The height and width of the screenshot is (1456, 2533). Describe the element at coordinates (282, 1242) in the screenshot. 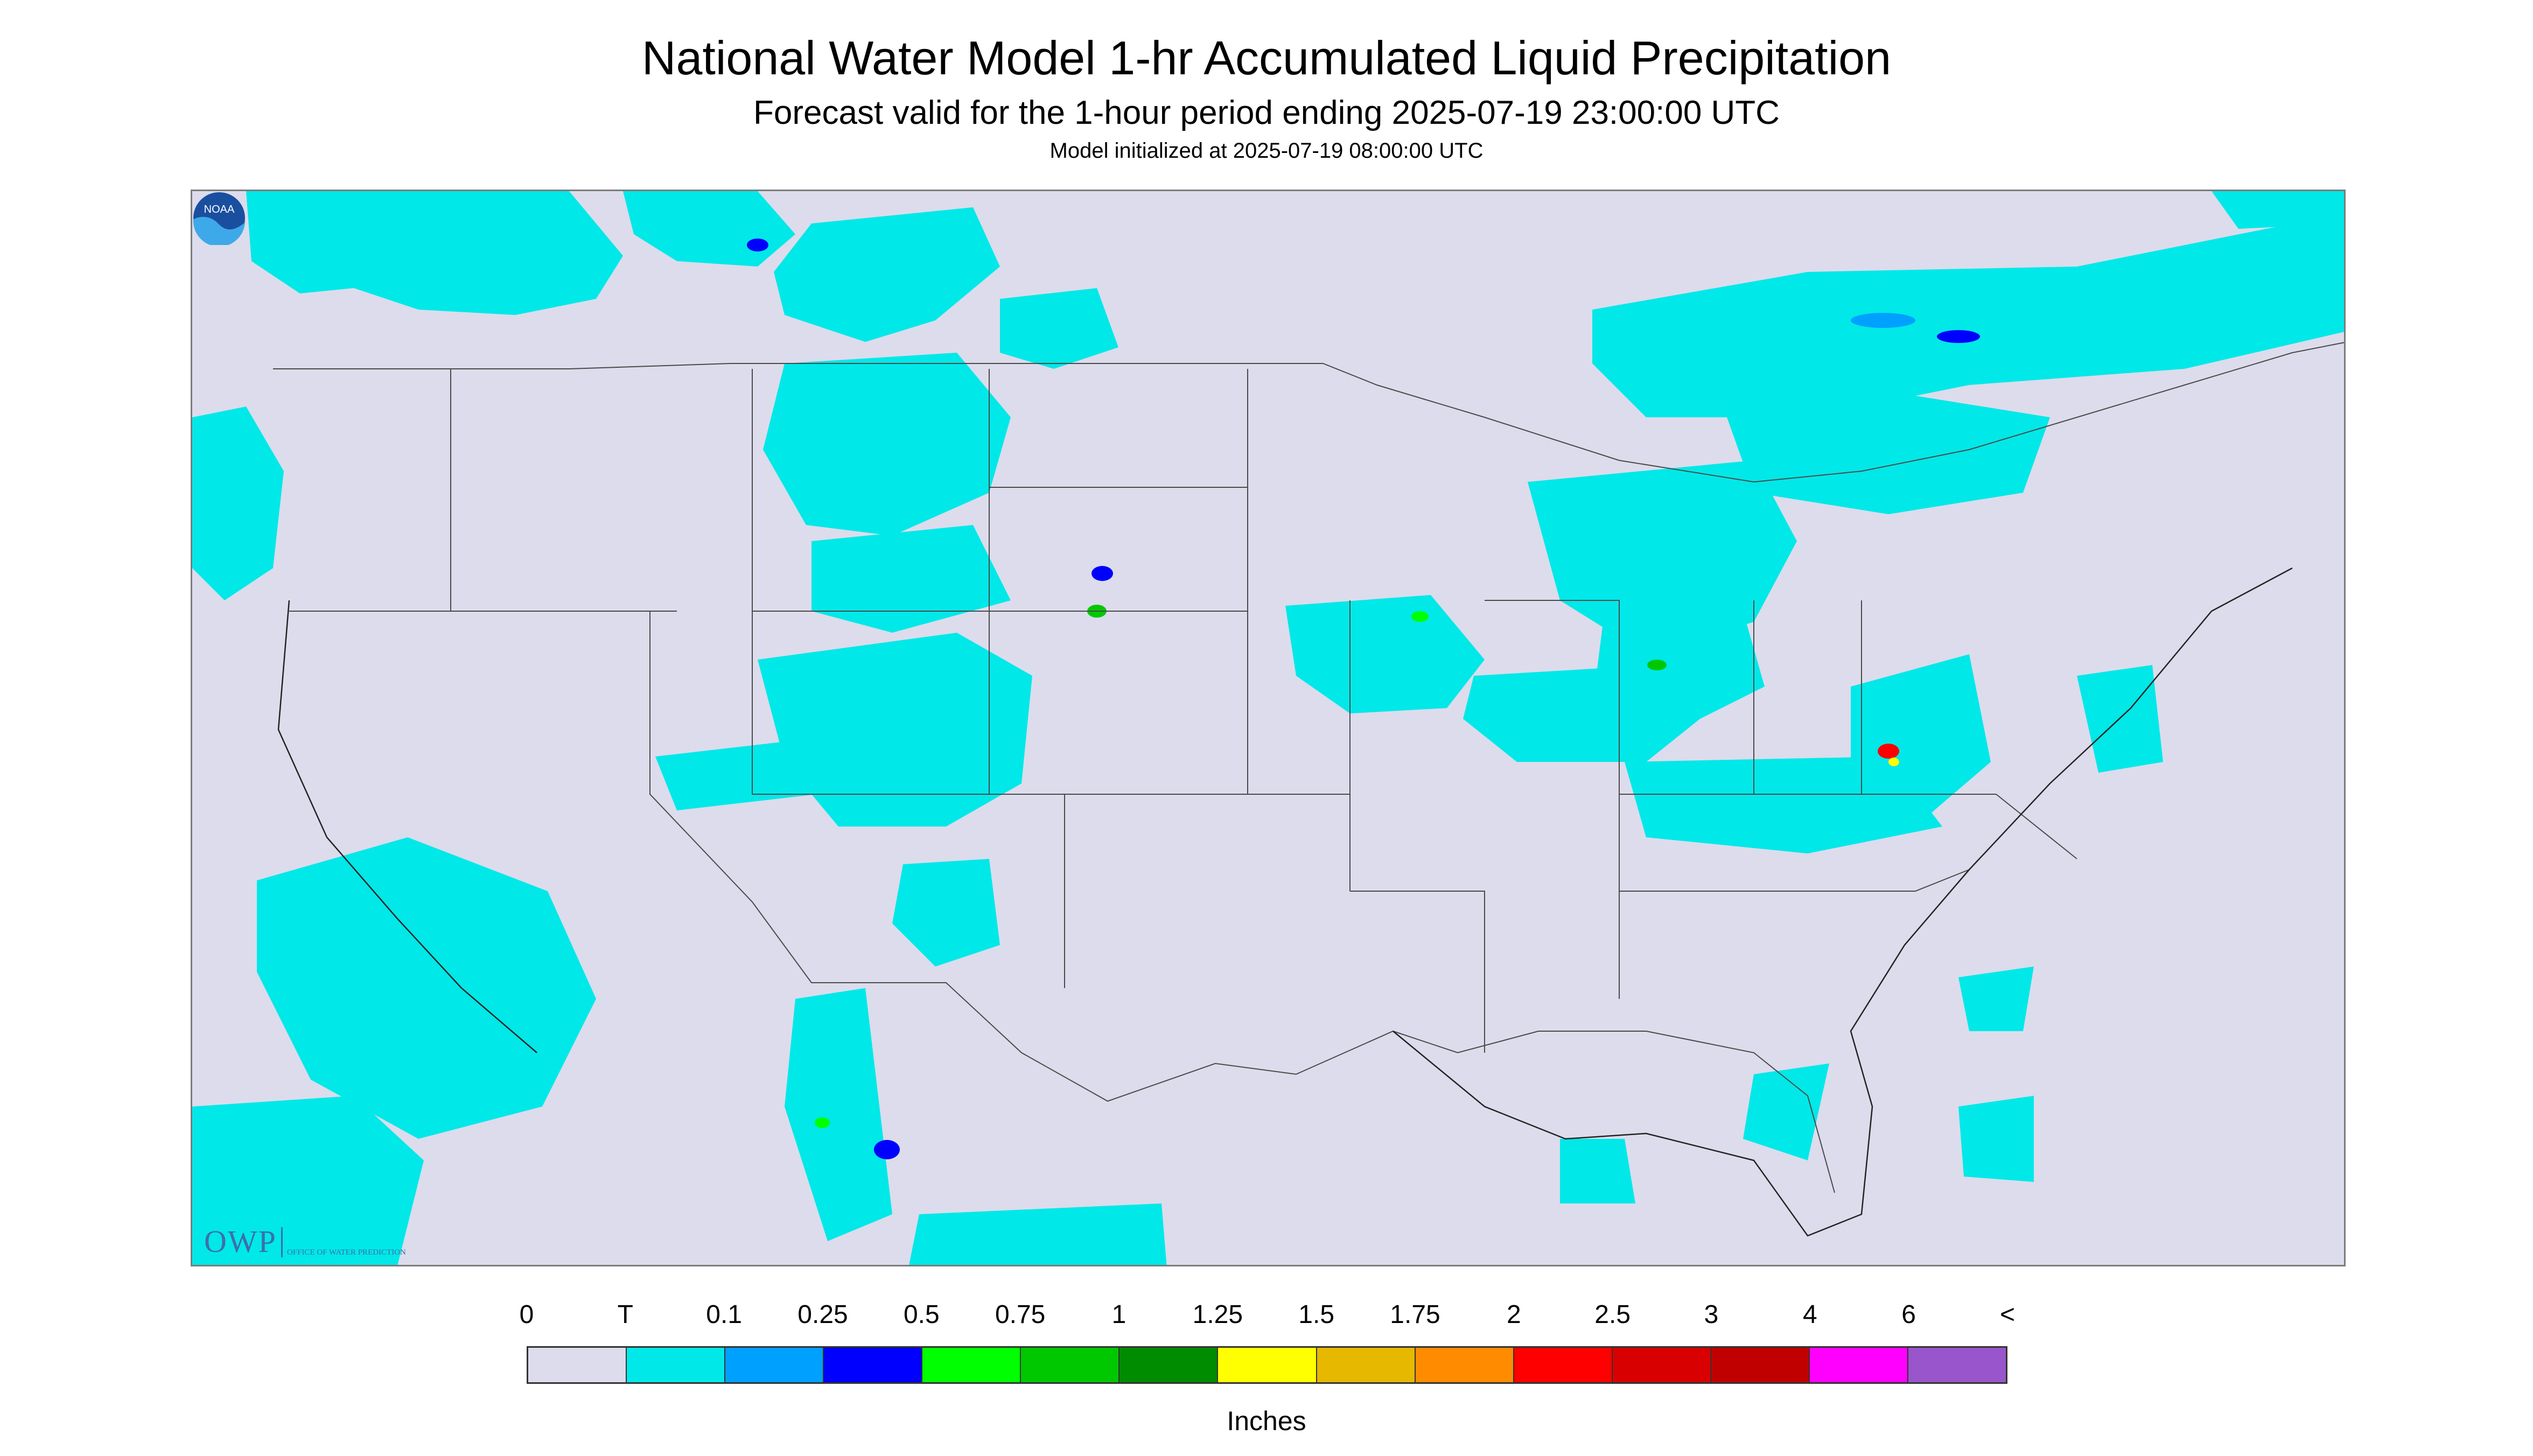

I see `owp-logo-divider` at that location.